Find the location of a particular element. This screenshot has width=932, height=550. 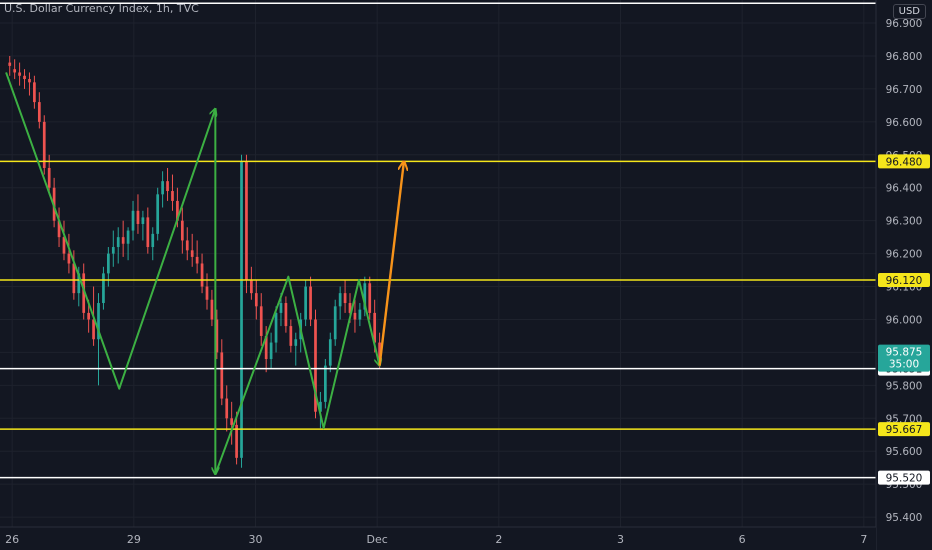

time-tick-label: 6 is located at coordinates (742, 539).